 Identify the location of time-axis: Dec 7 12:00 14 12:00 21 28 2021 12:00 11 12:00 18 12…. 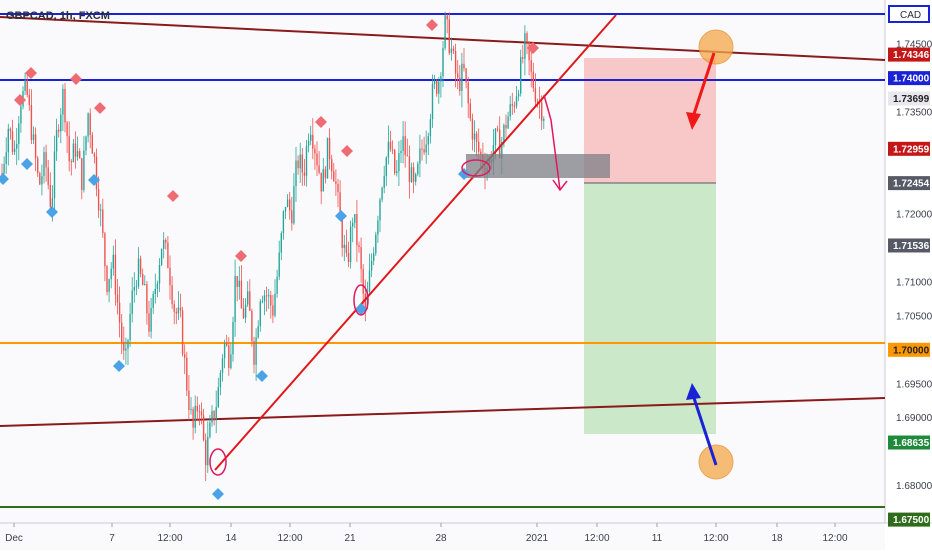
(426, 533).